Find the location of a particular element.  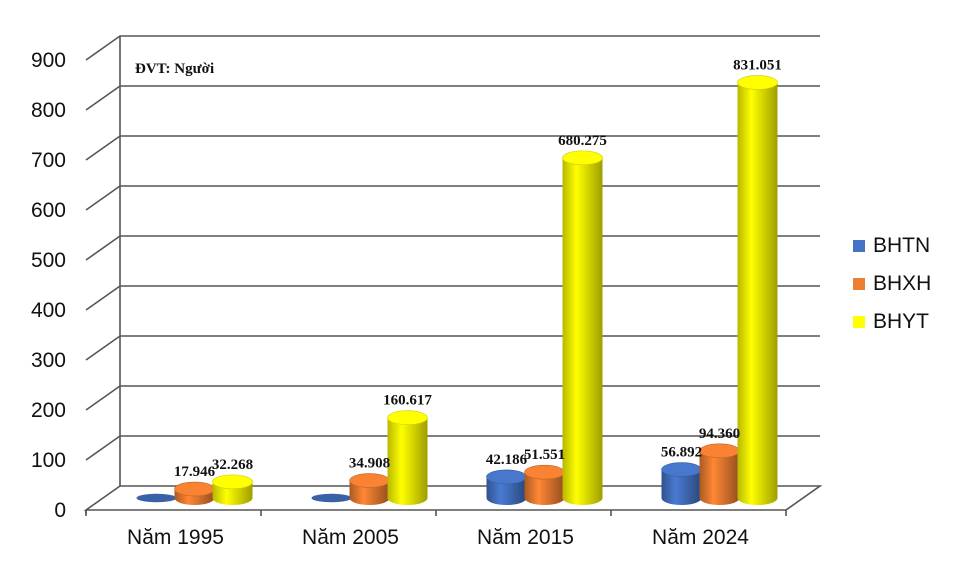

legend-swatch-bhxh is located at coordinates (859, 284).